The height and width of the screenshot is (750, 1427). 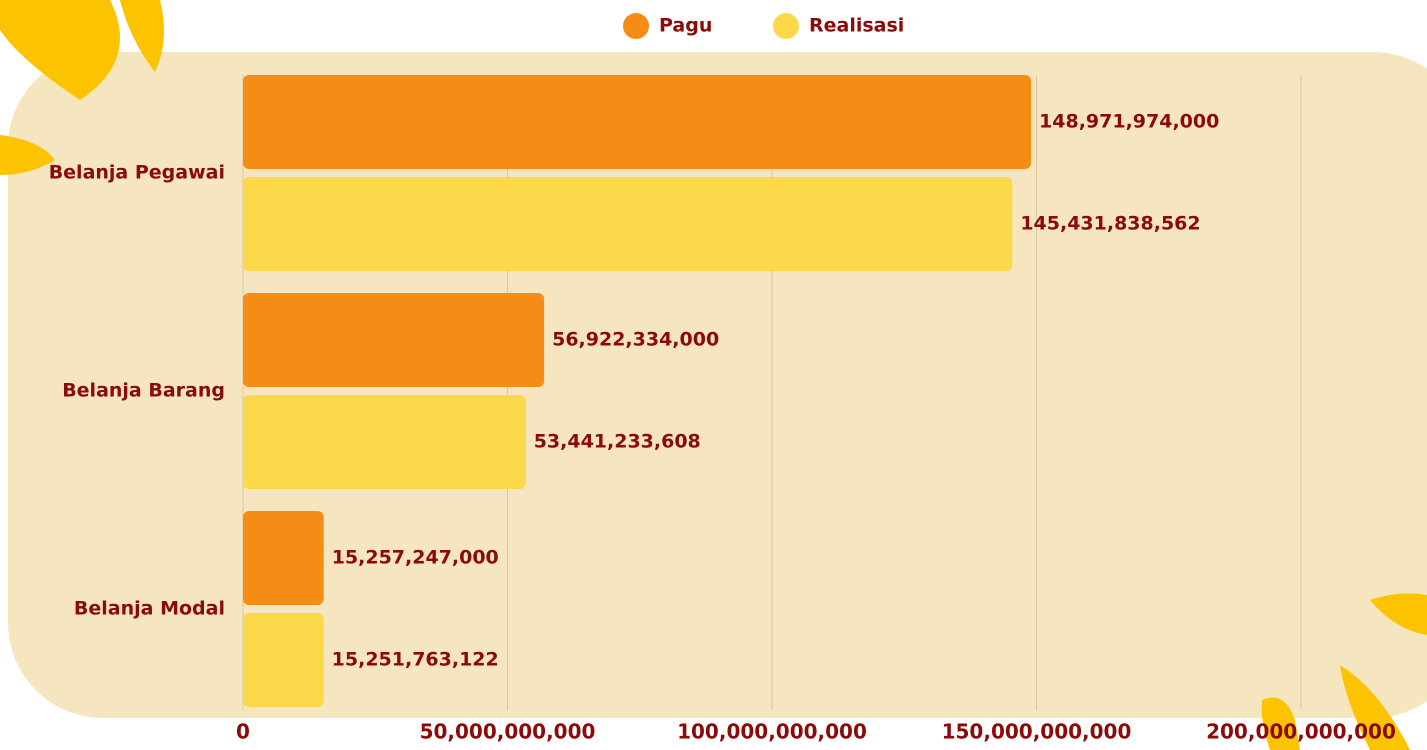 What do you see at coordinates (856, 26) in the screenshot?
I see `legend-label: Realisasi` at bounding box center [856, 26].